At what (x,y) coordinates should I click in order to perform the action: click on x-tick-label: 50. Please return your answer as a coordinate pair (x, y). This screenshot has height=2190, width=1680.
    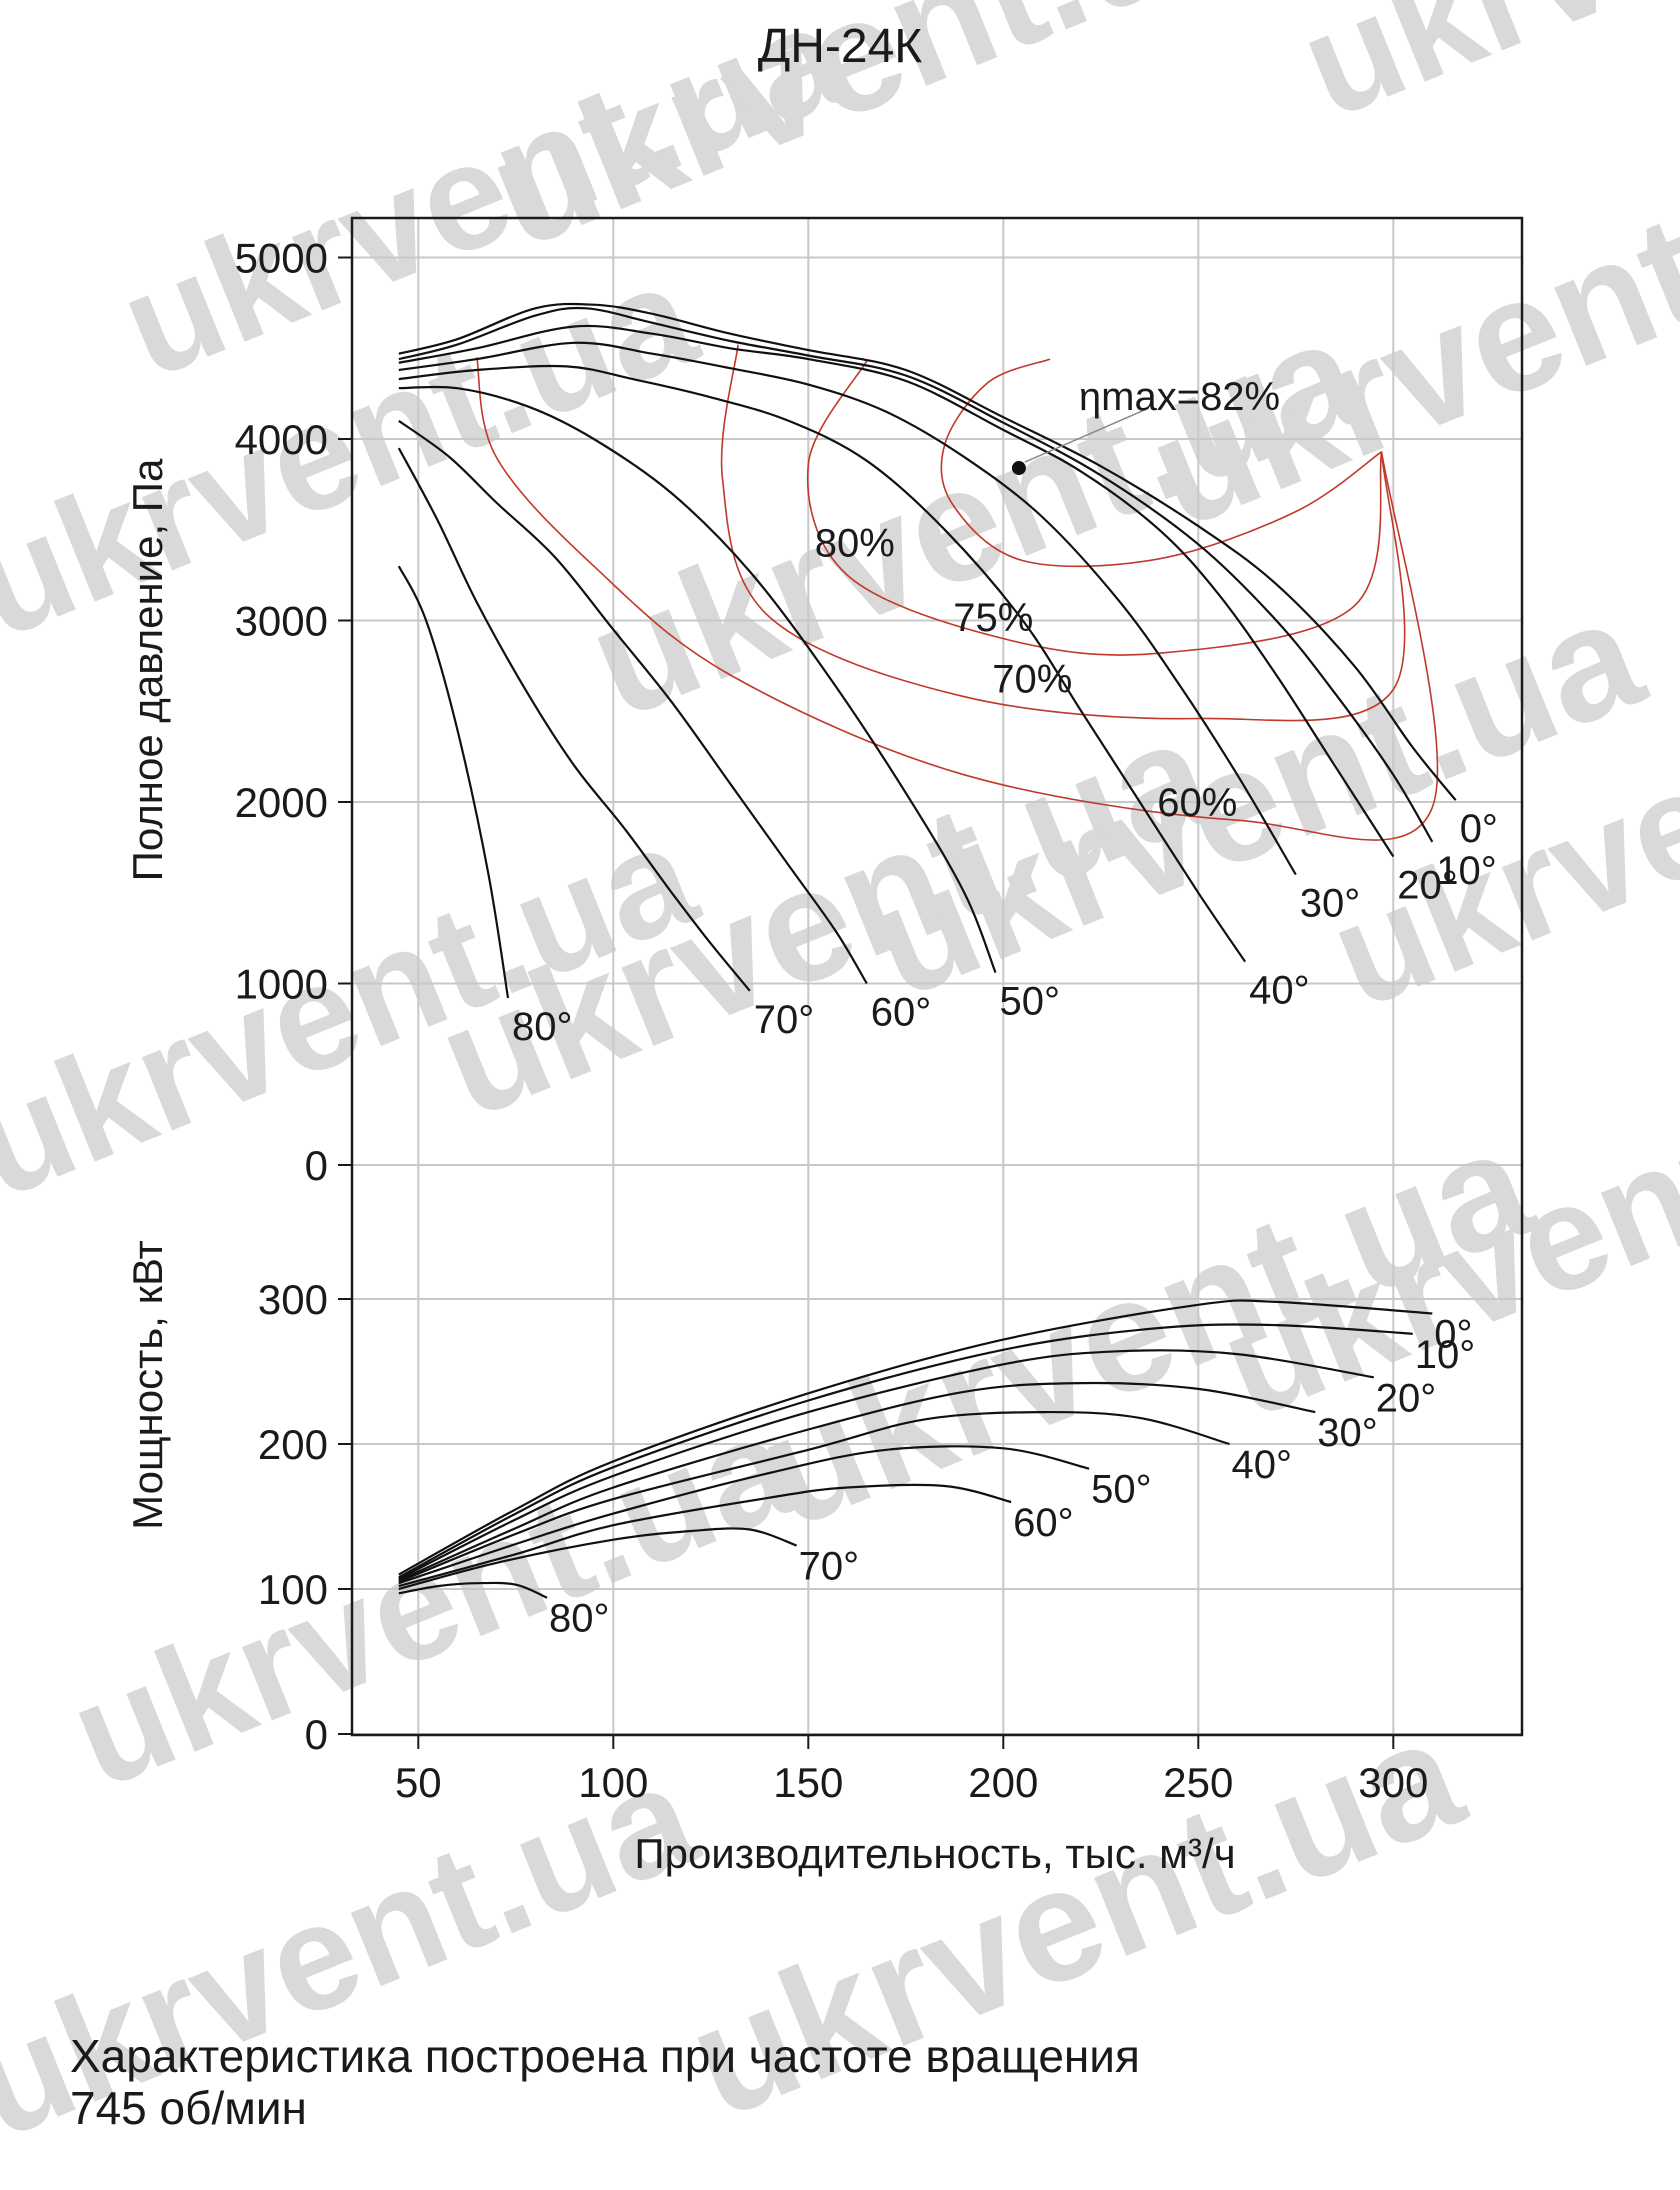
    Looking at the image, I should click on (418, 1782).